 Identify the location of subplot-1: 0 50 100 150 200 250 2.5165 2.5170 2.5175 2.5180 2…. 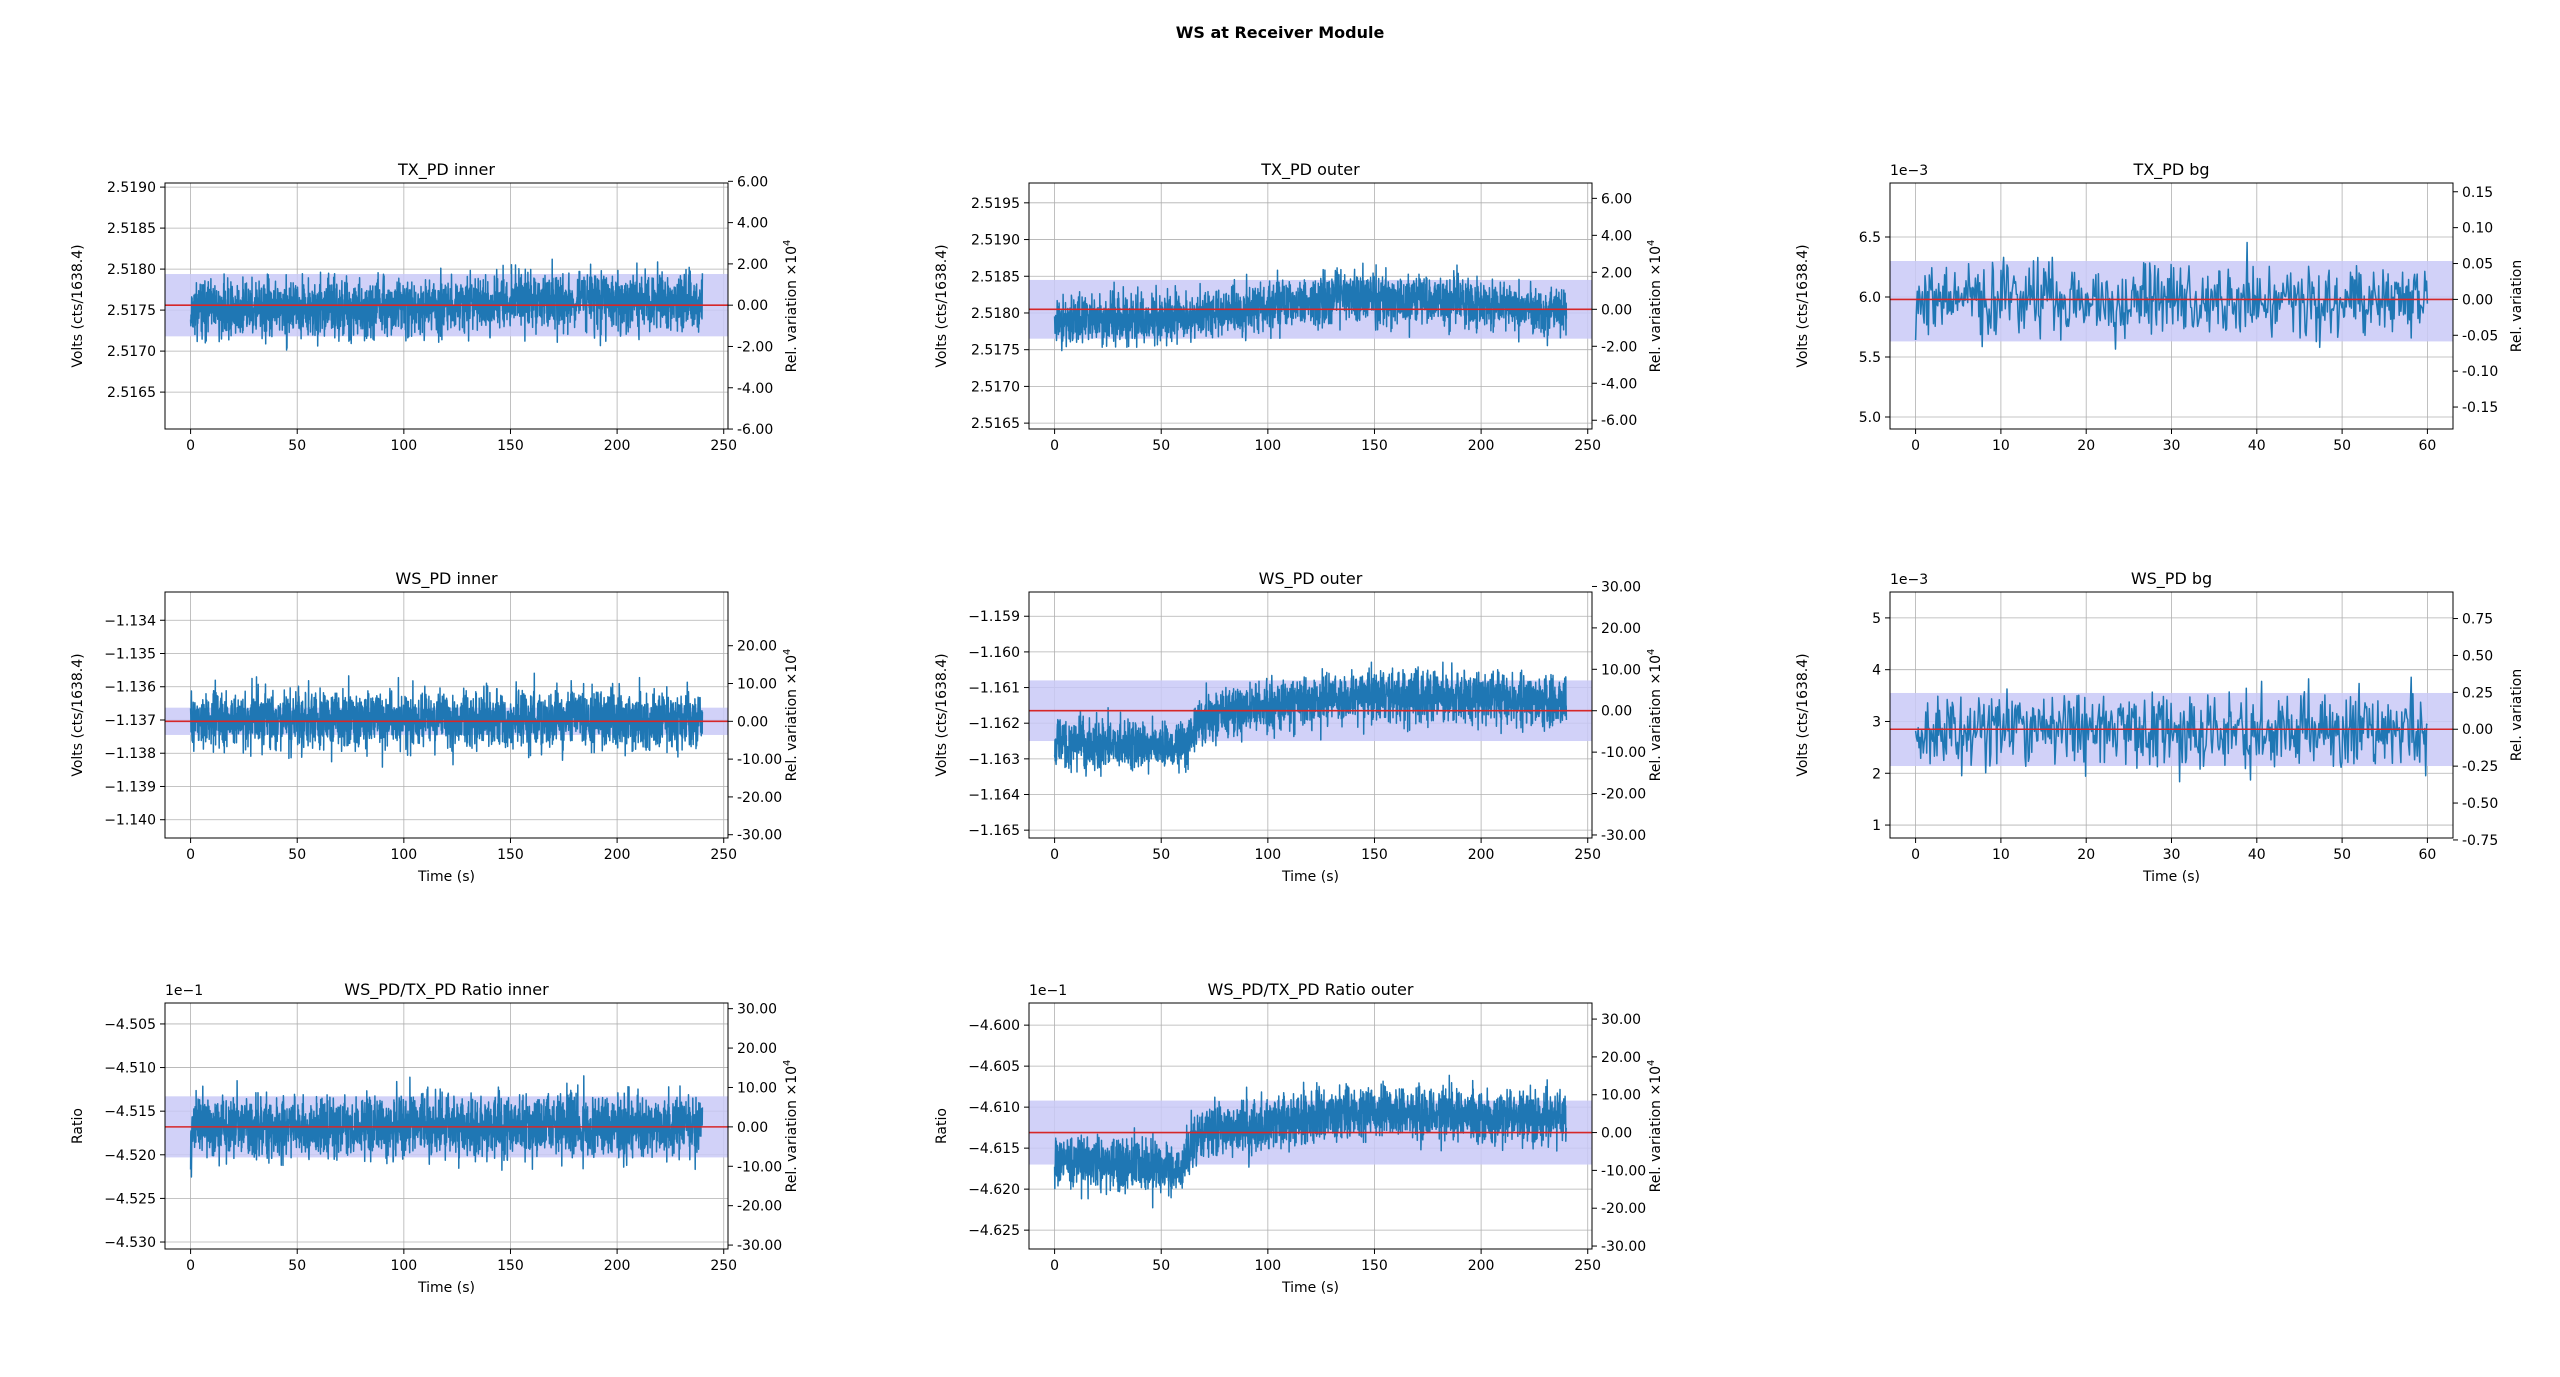
(435, 307).